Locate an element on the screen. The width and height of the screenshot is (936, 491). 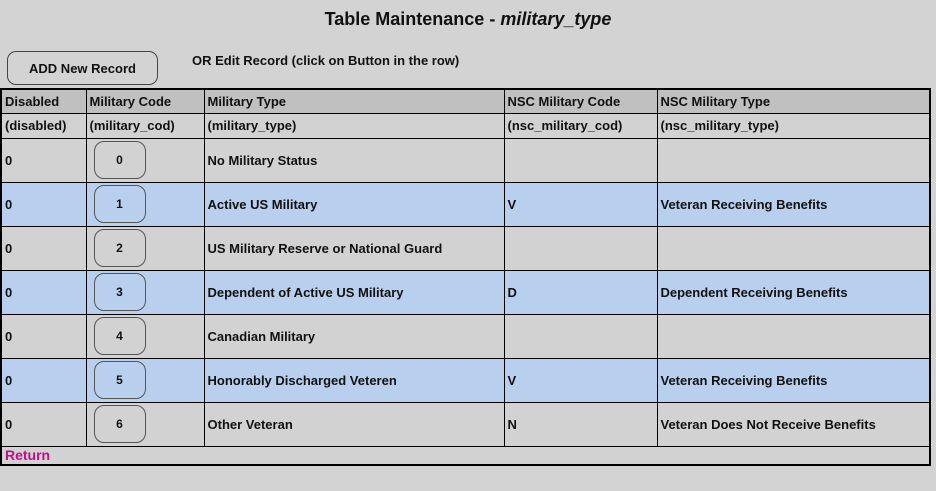
cell-military-code: 3 is located at coordinates (145, 292).